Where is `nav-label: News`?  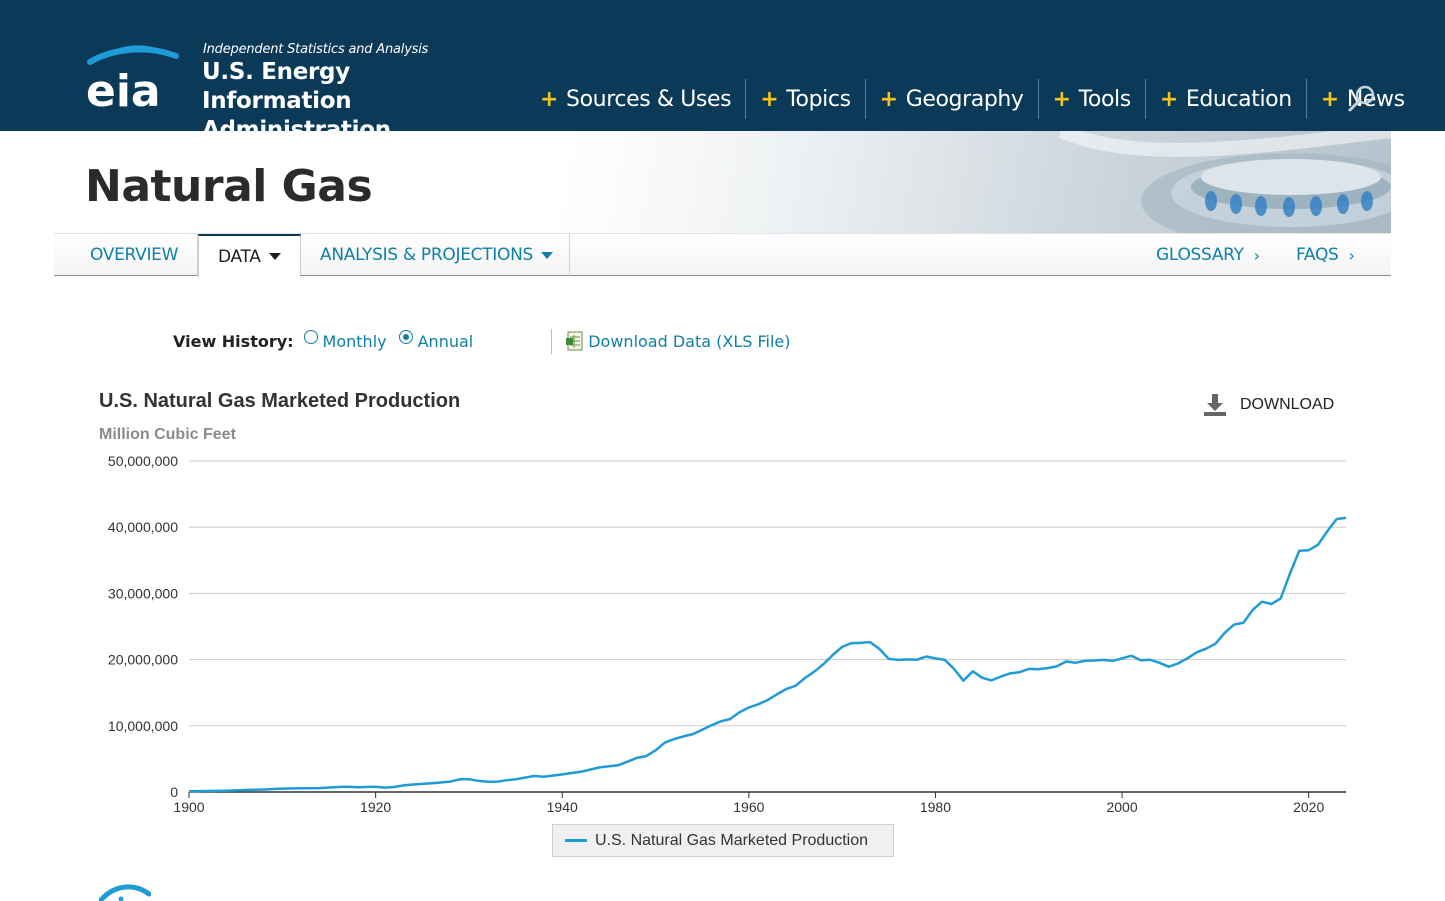 nav-label: News is located at coordinates (1375, 99).